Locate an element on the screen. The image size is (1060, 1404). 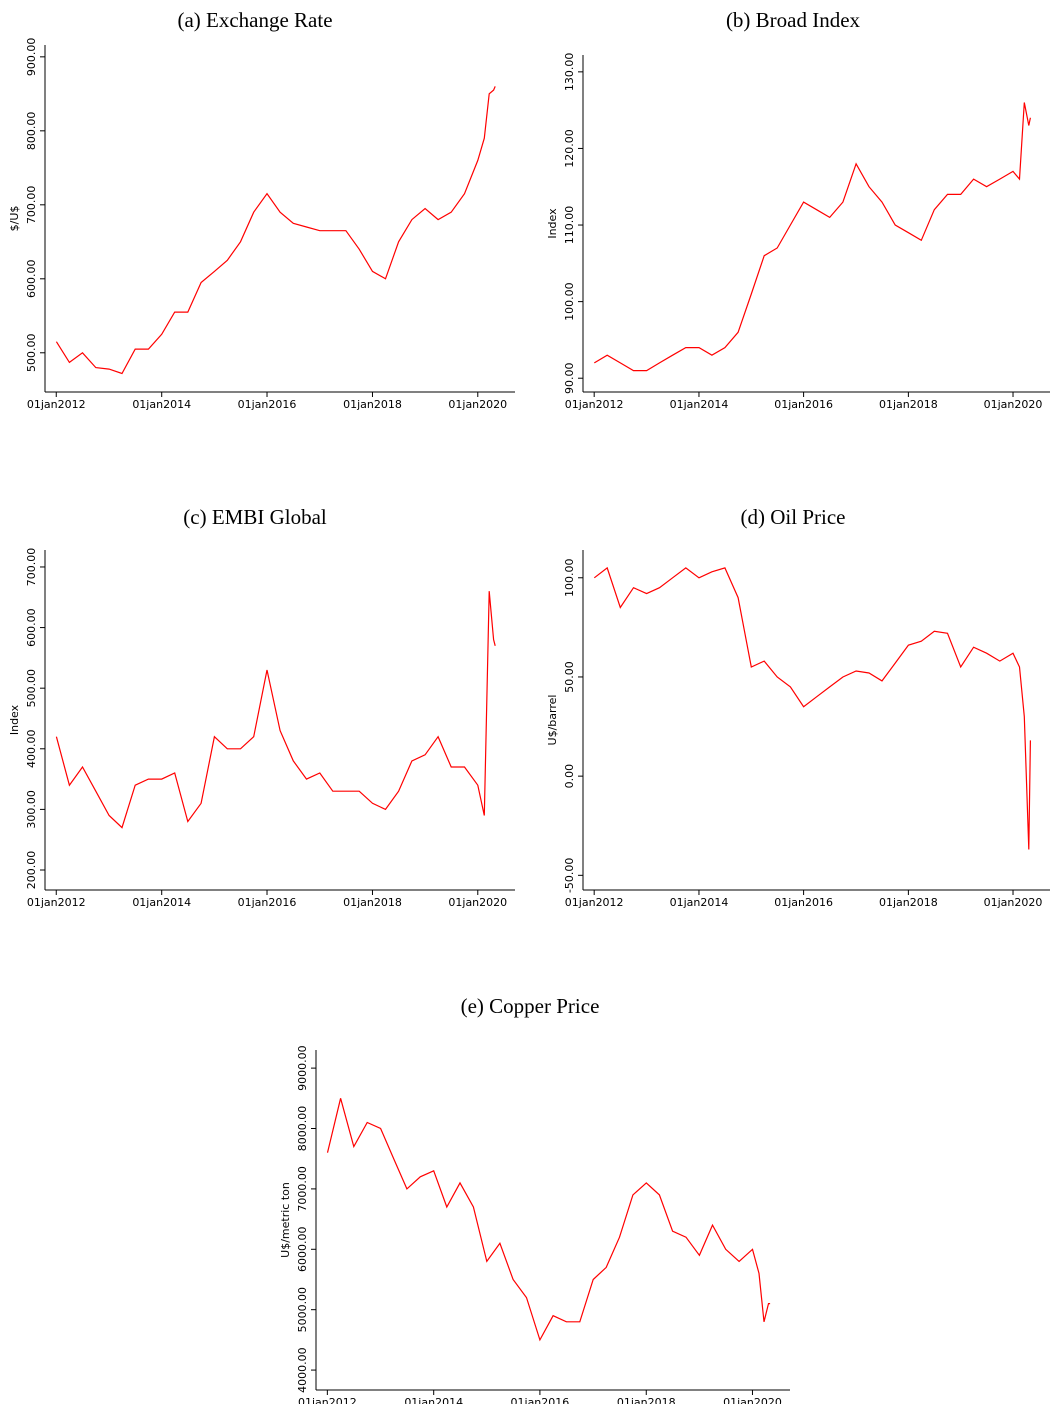
y-tick-label: 5000.00 is located at coordinates (302, 1310).